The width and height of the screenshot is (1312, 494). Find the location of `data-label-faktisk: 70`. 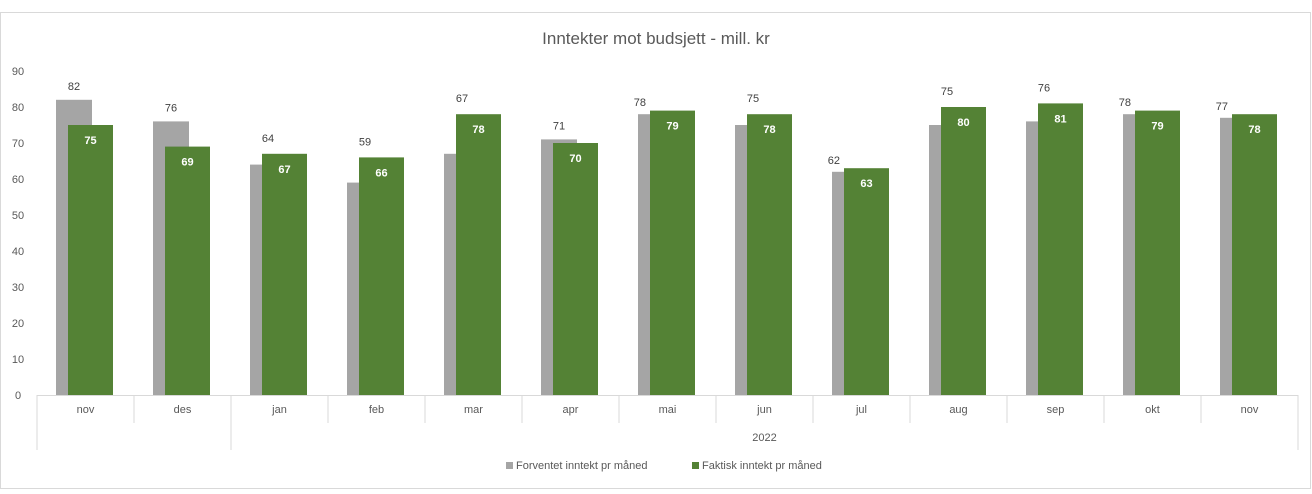

data-label-faktisk: 70 is located at coordinates (575, 159).